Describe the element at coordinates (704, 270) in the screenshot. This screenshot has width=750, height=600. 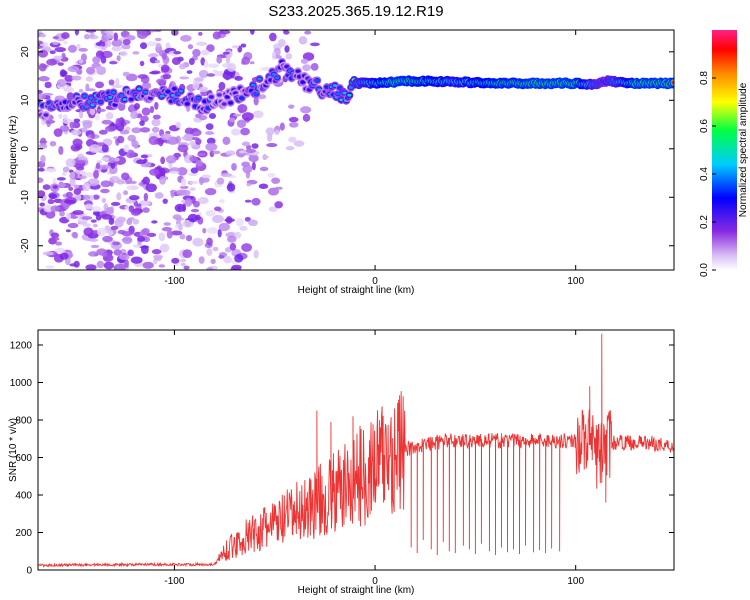
I see `colorbar-tick-label: 0.0` at that location.